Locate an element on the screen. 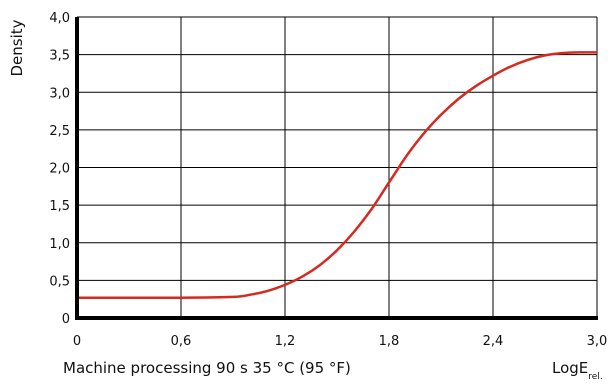 This screenshot has width=610, height=385. x-tick-label: 0 is located at coordinates (77, 341).